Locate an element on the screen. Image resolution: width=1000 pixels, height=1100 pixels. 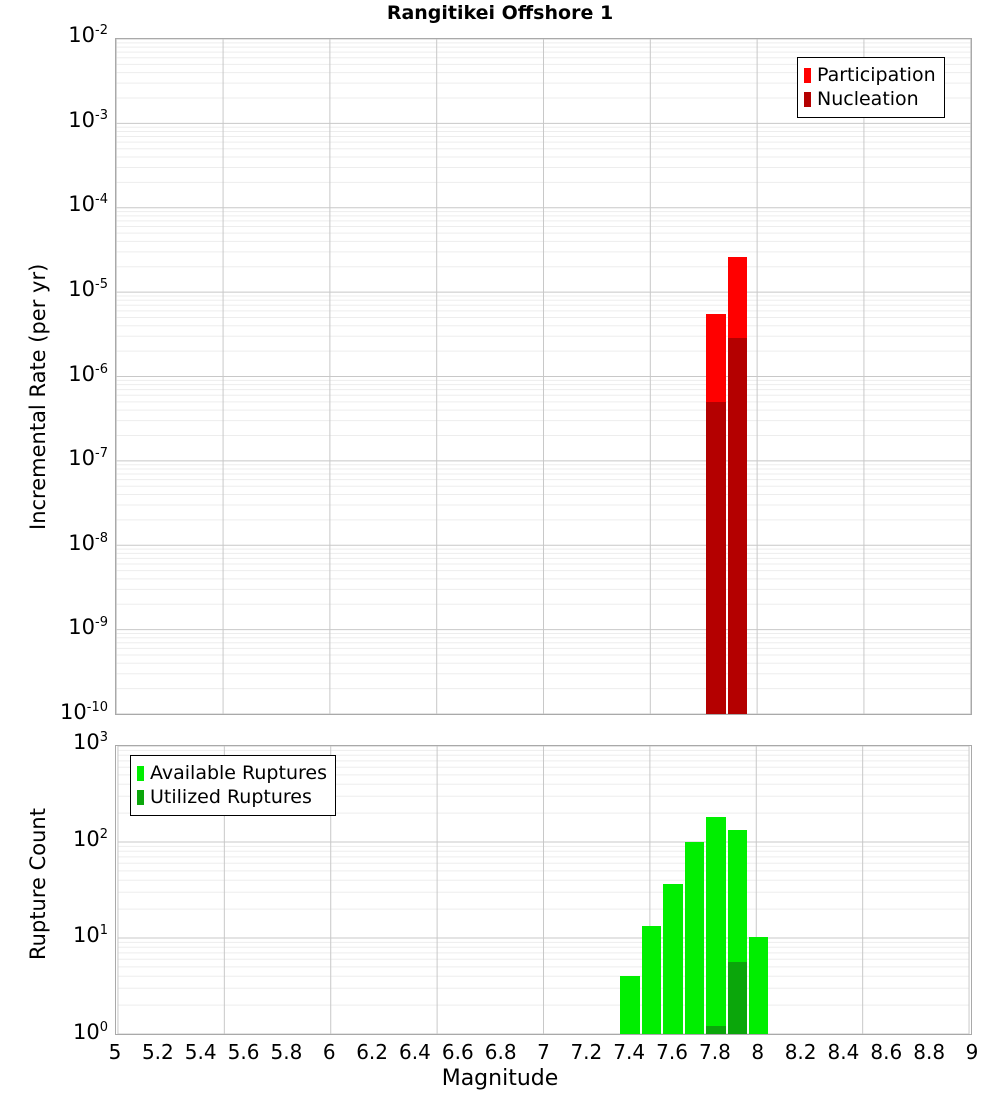
bar-available-ruptures-m7.4 is located at coordinates (630, 1004).